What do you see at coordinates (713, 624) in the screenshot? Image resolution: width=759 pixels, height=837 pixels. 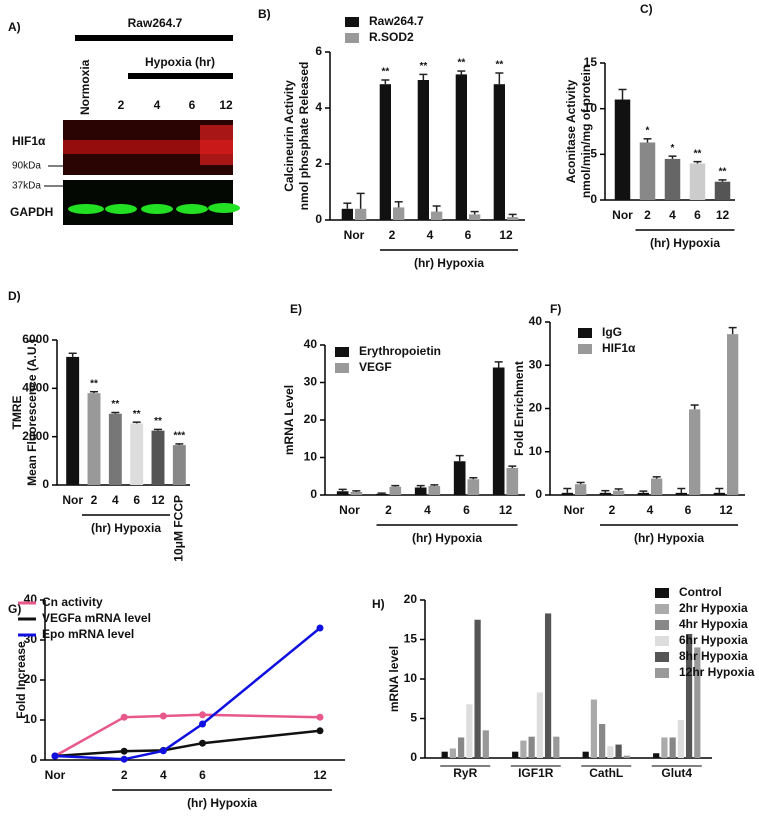 I see `legend-label: 4hr Hypoxia` at bounding box center [713, 624].